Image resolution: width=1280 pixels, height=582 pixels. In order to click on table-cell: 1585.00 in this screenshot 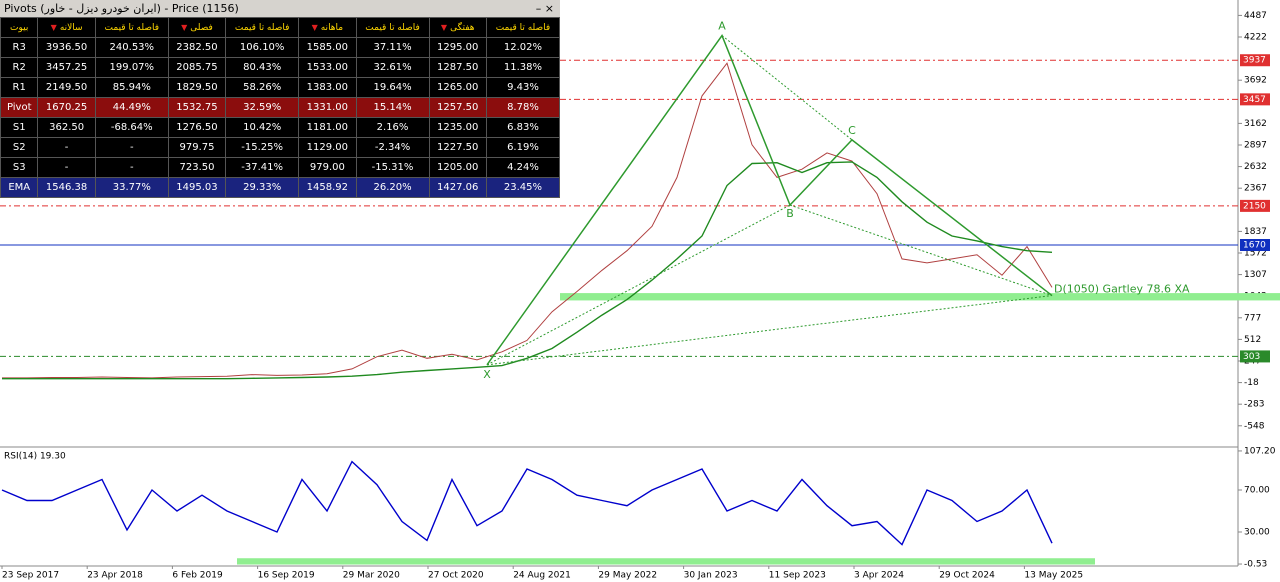, I will do `click(327, 47)`.